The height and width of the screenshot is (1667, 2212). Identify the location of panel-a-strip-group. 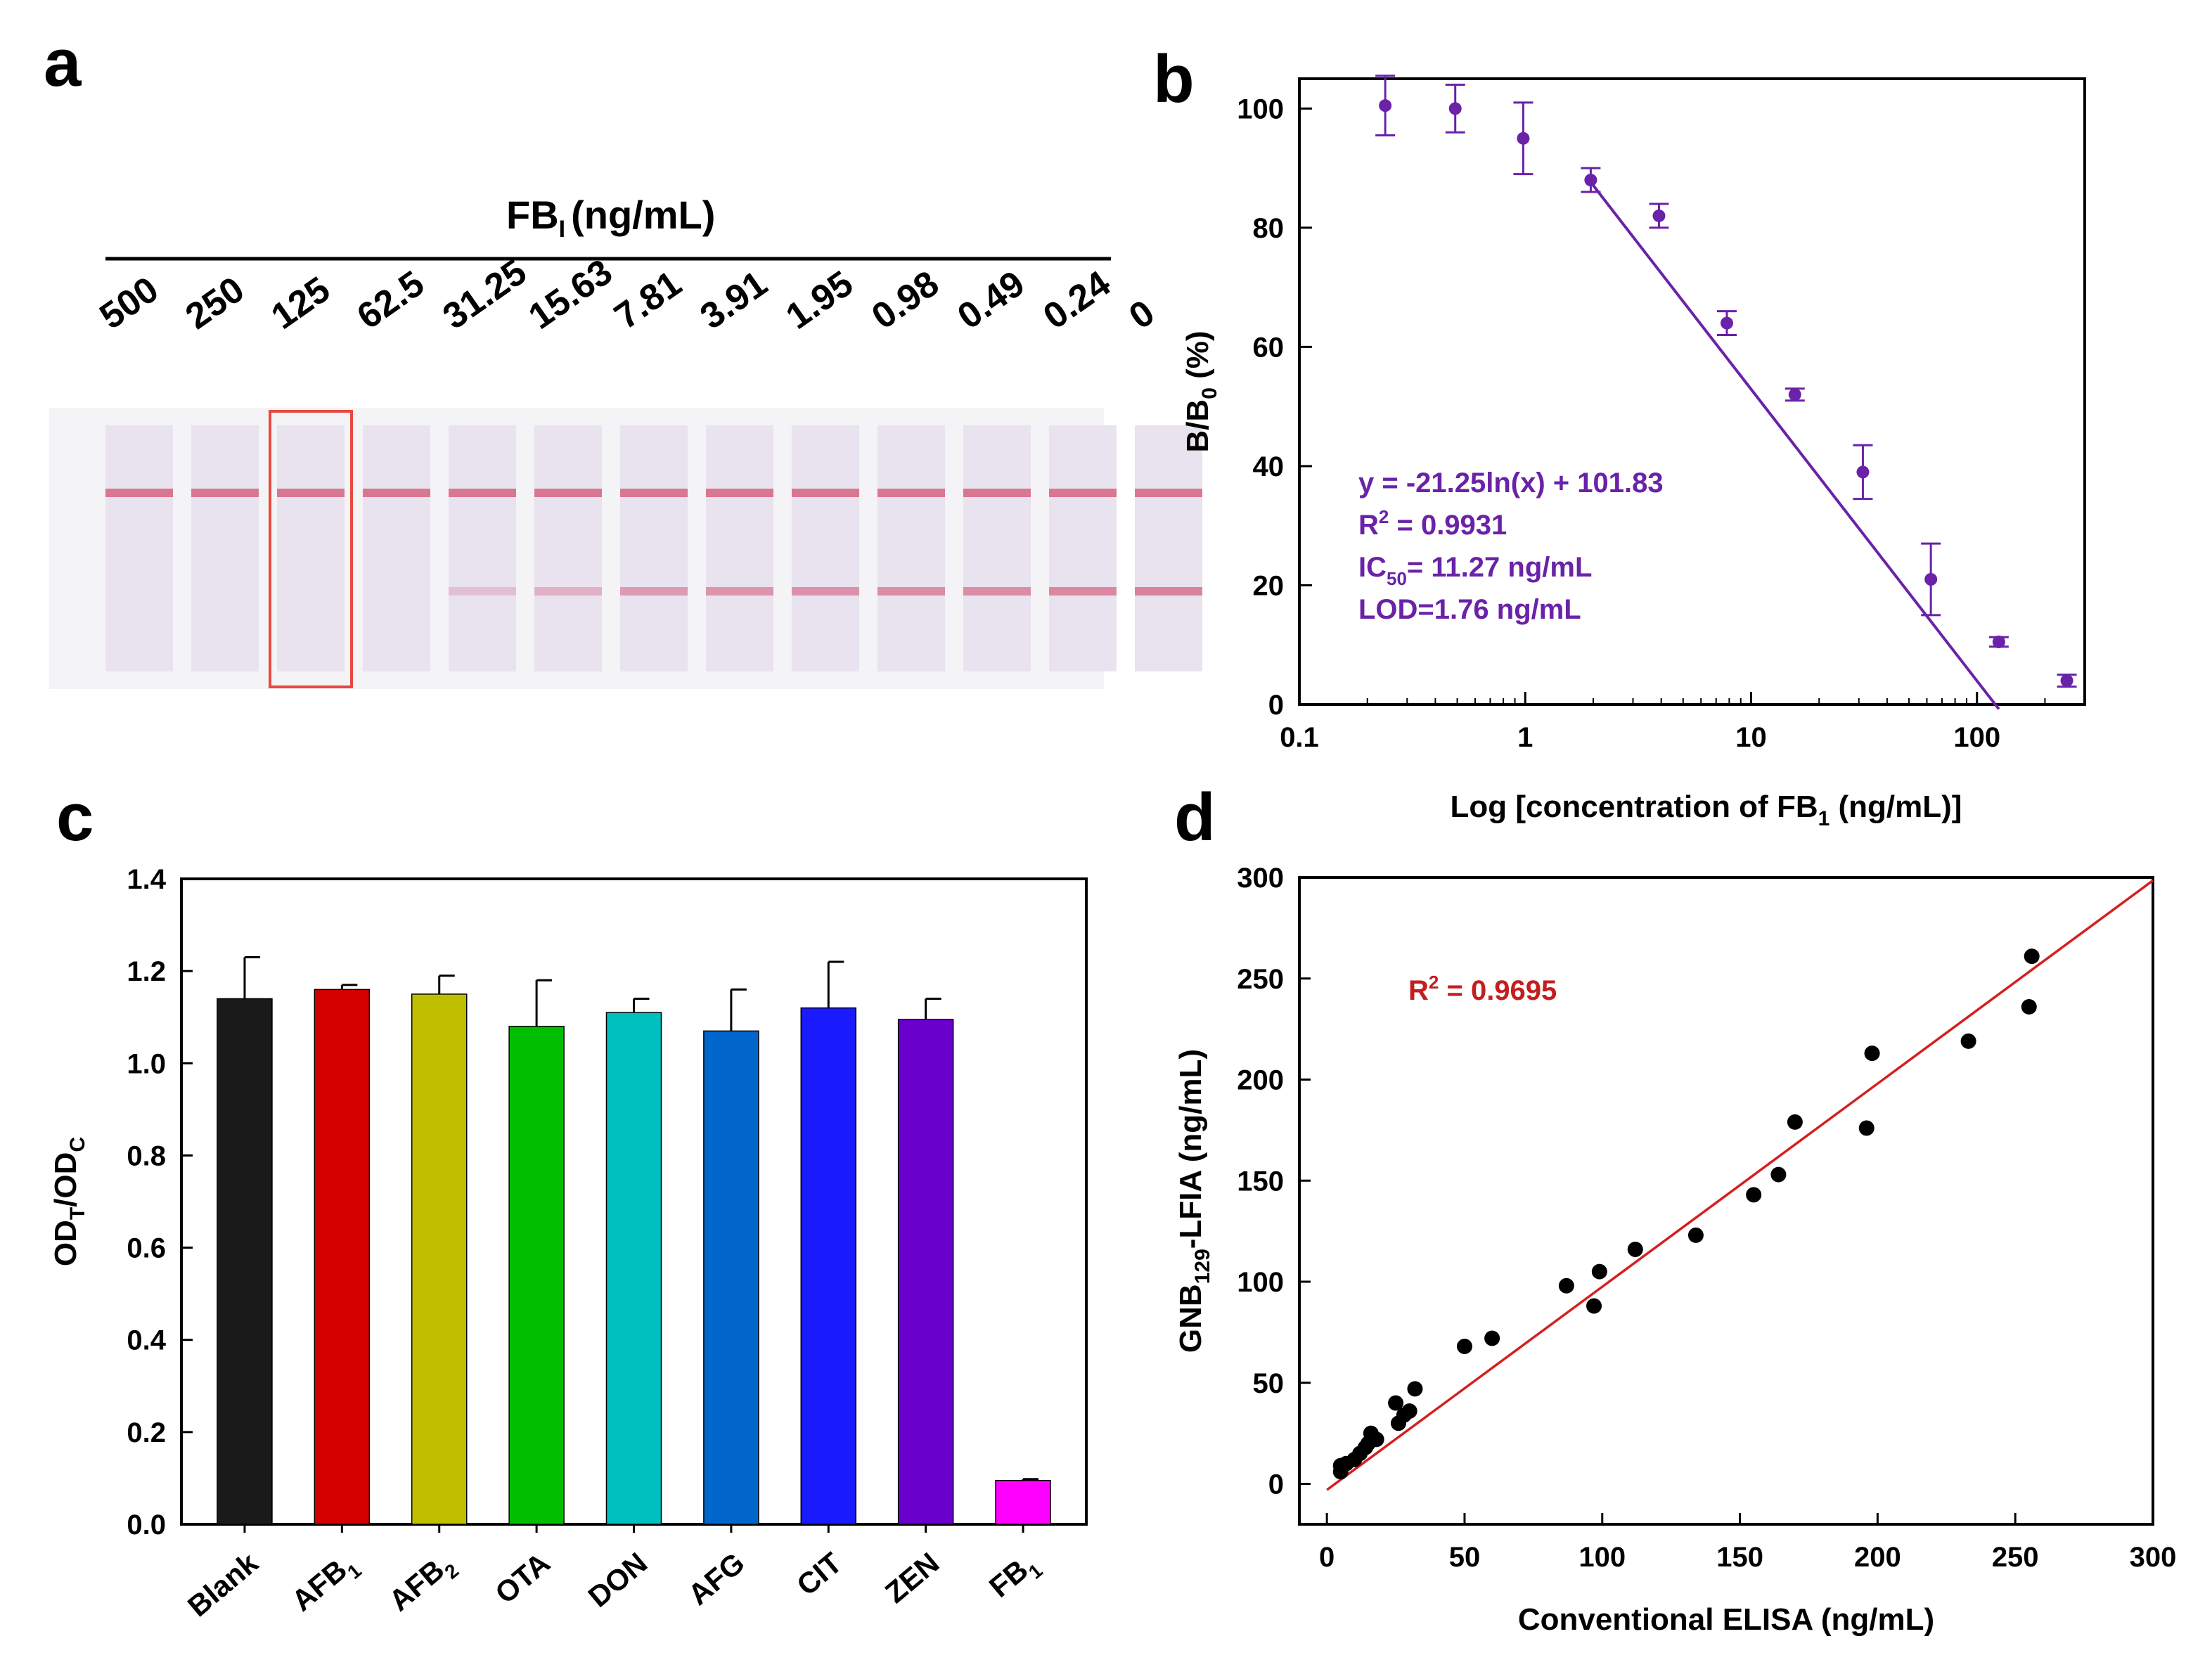
(653, 549).